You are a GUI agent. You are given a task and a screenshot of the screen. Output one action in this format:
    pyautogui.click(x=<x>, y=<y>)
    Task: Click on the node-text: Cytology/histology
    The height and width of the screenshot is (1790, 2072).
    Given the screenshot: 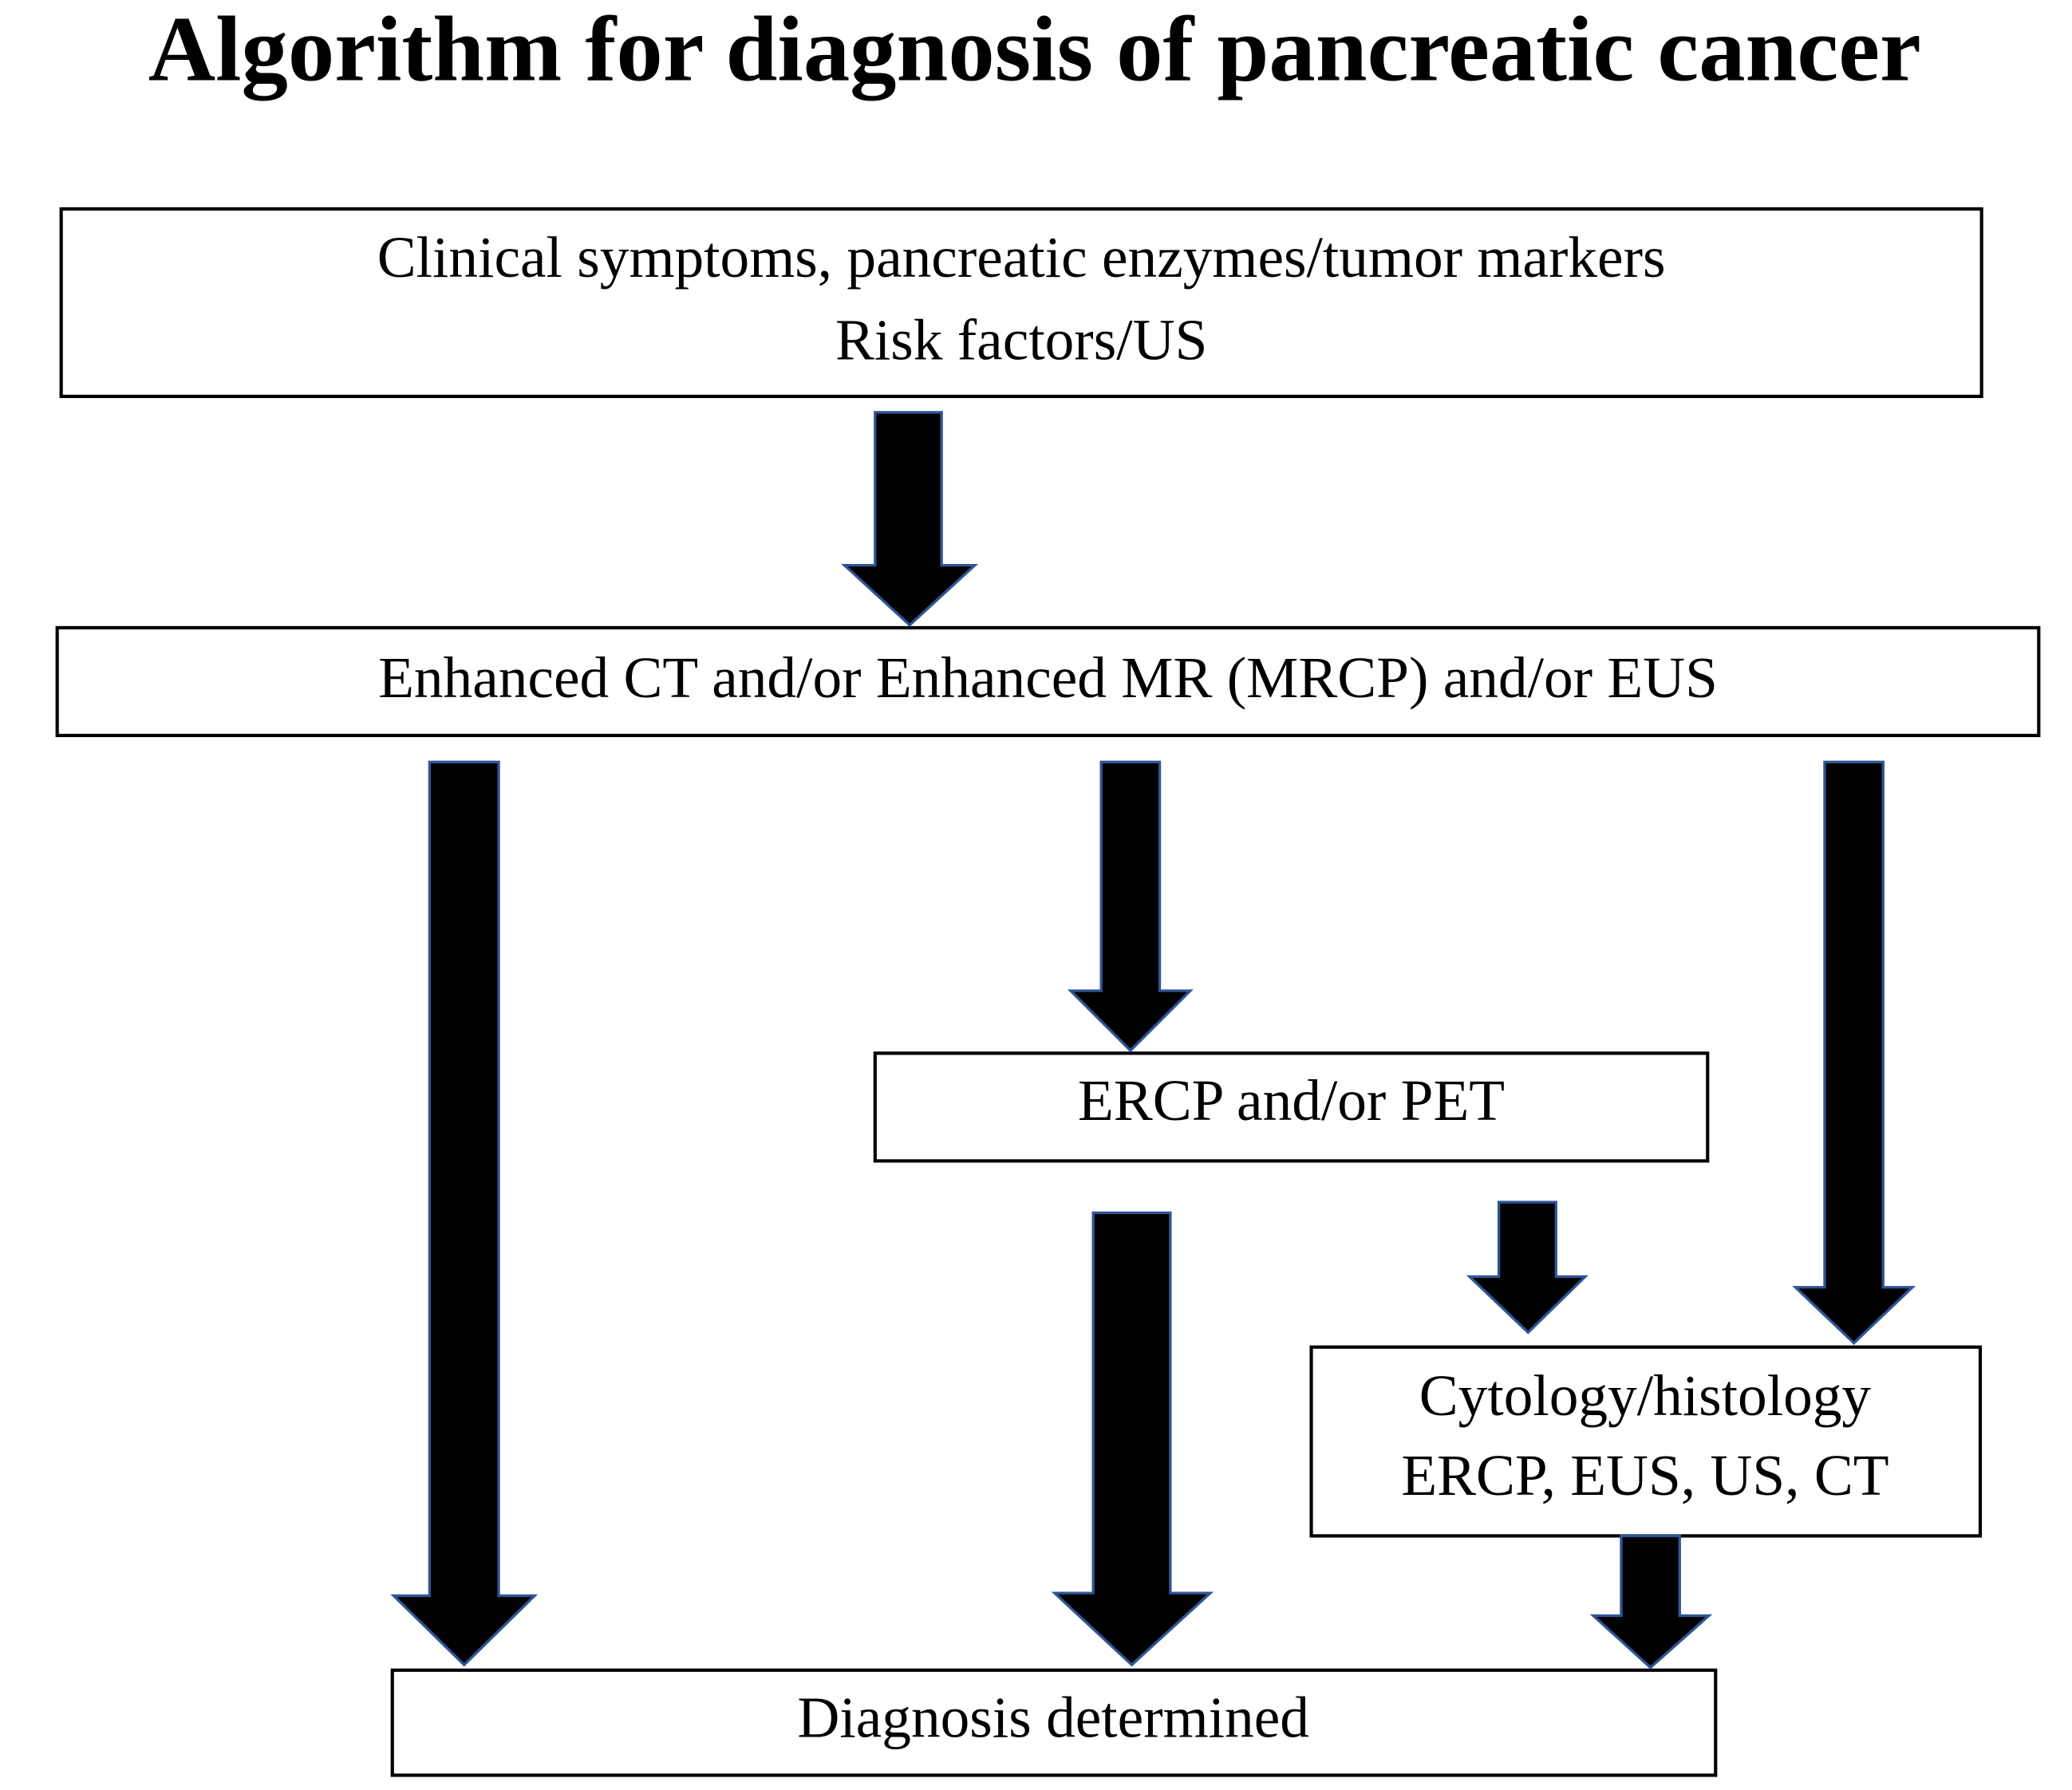 What is the action you would take?
    pyautogui.click(x=1645, y=1395)
    